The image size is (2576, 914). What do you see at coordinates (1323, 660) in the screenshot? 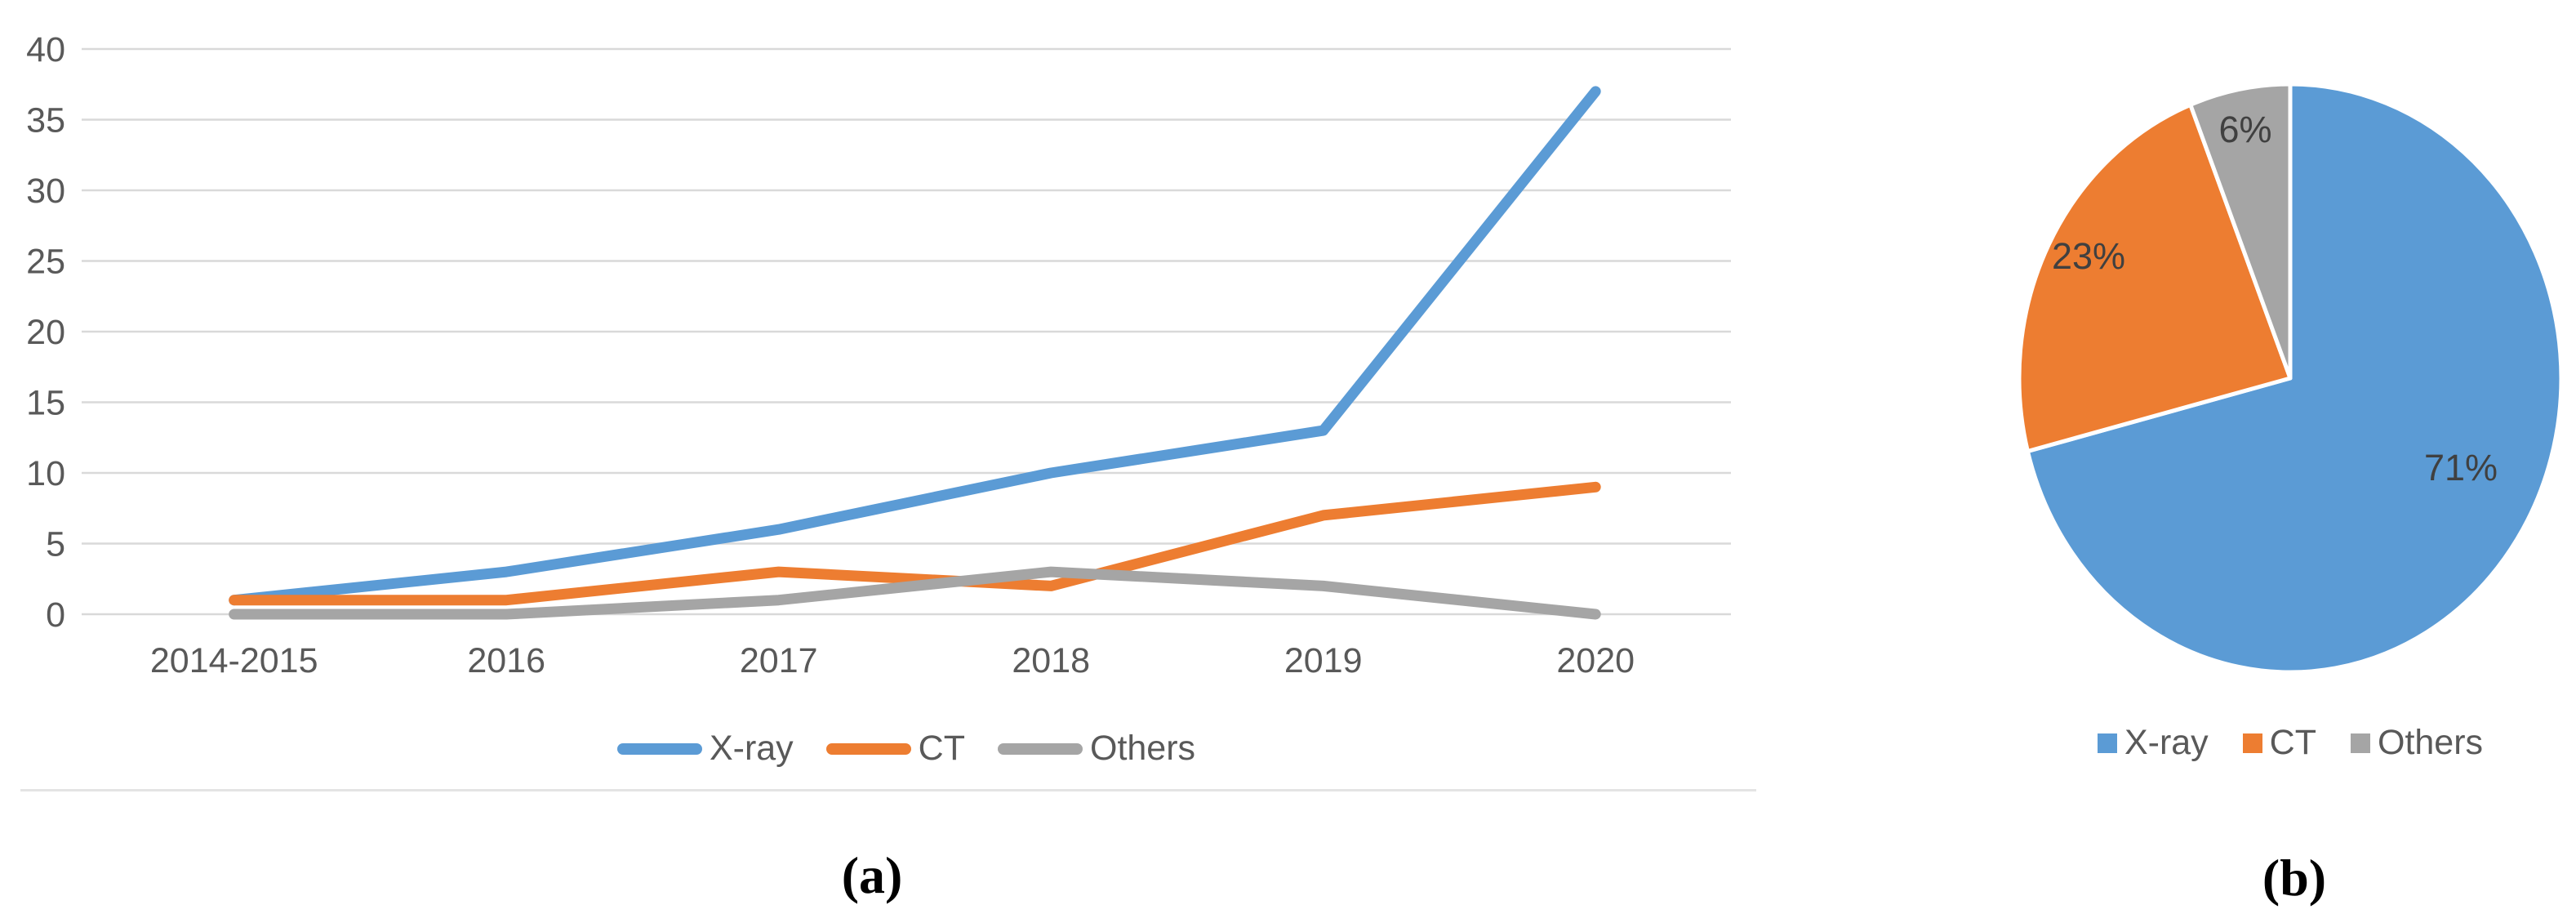
I see `x-axis-tick-label: 2019` at bounding box center [1323, 660].